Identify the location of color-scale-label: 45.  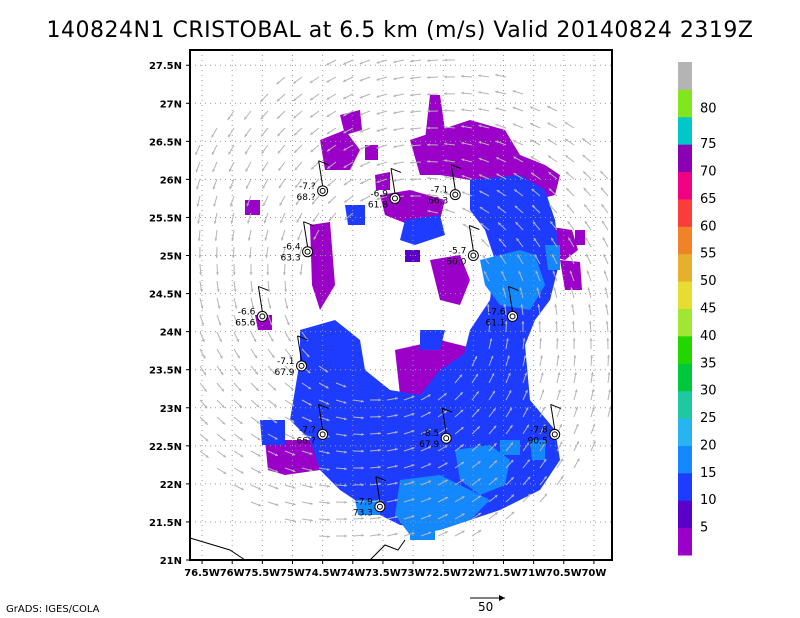
(708, 309).